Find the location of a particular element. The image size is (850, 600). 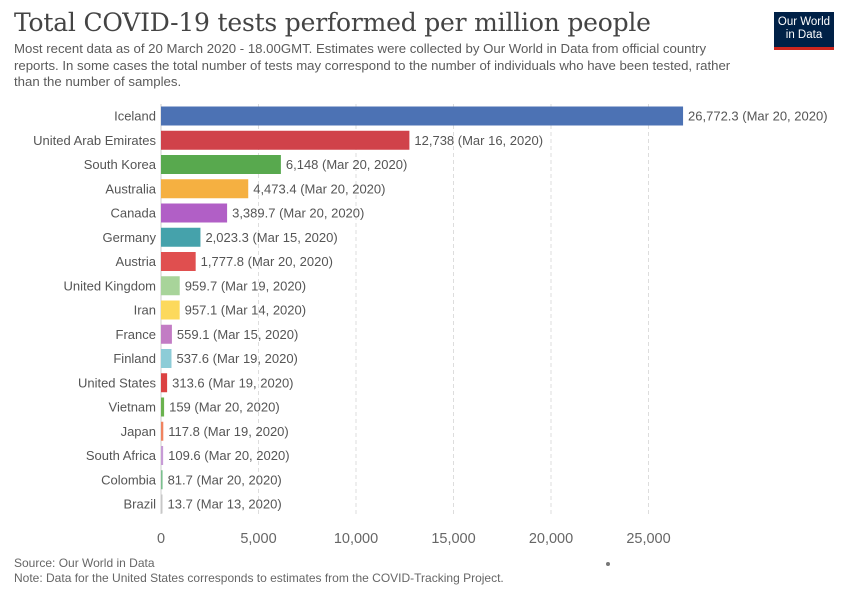

source-note: Source: Our World in Data is located at coordinates (84, 563).